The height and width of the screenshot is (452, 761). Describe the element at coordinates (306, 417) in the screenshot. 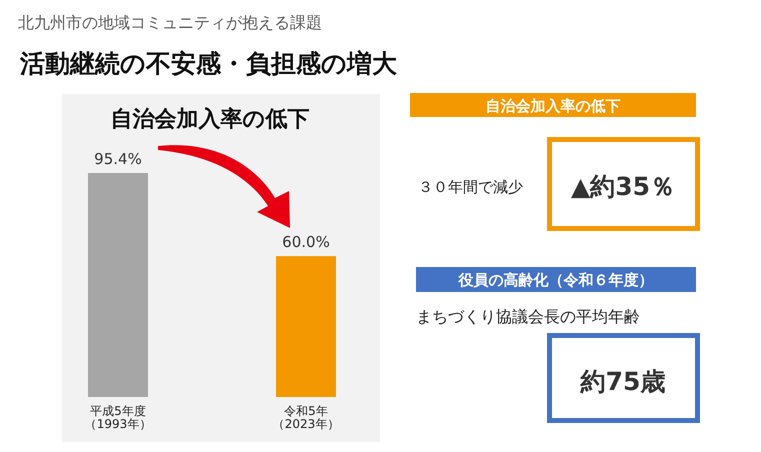

I see `x-tick-label: 令和5年（2023年）` at that location.